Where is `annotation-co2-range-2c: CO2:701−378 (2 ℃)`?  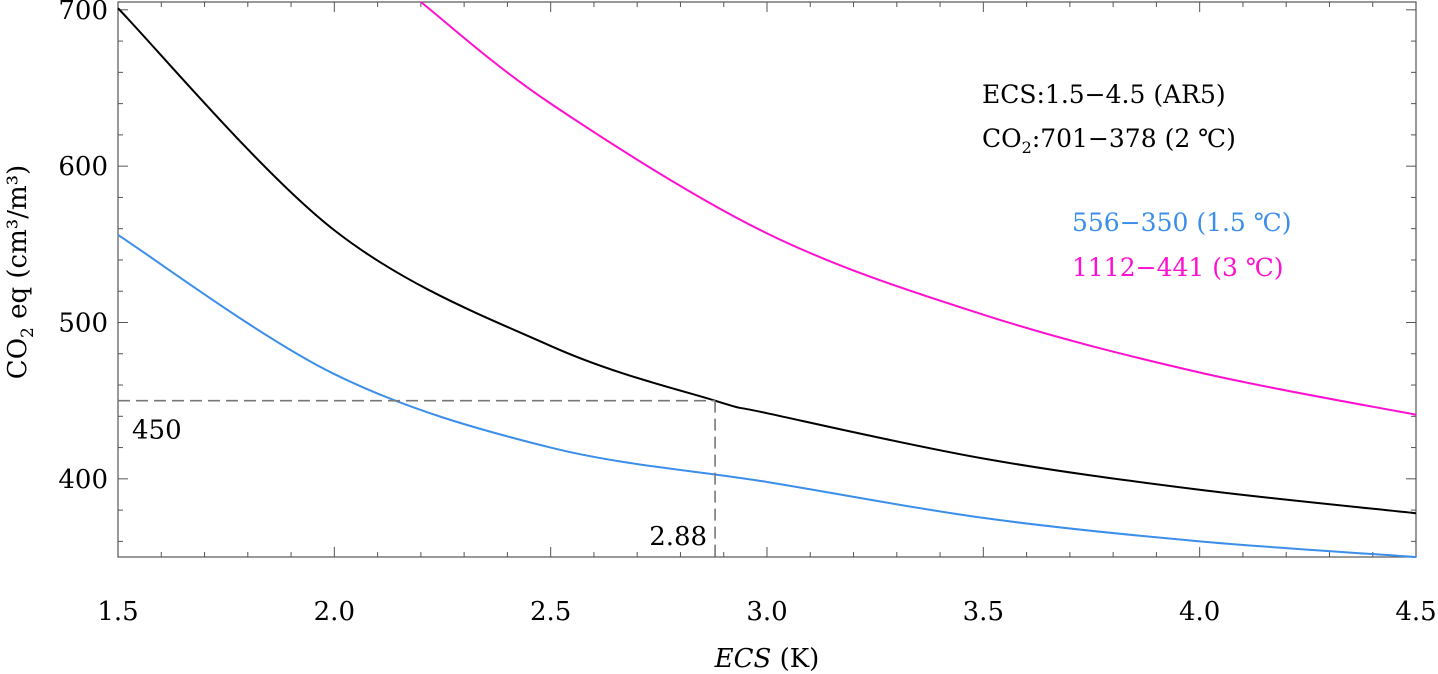
annotation-co2-range-2c: CO2:701−378 (2 ℃) is located at coordinates (1109, 140).